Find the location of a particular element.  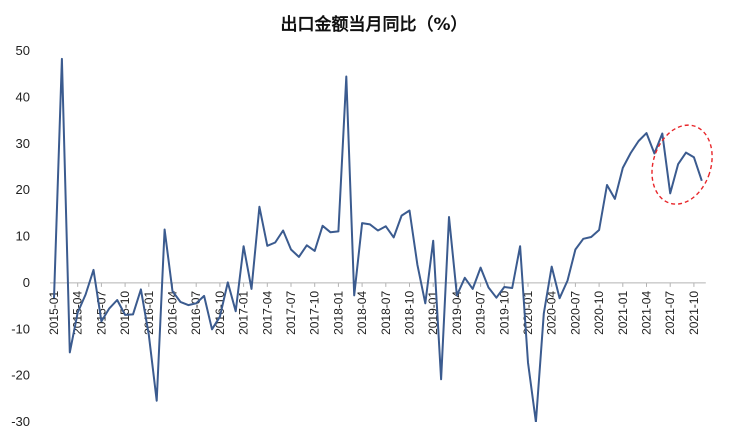

x-tick-label: 2015-10 is located at coordinates (125, 313).